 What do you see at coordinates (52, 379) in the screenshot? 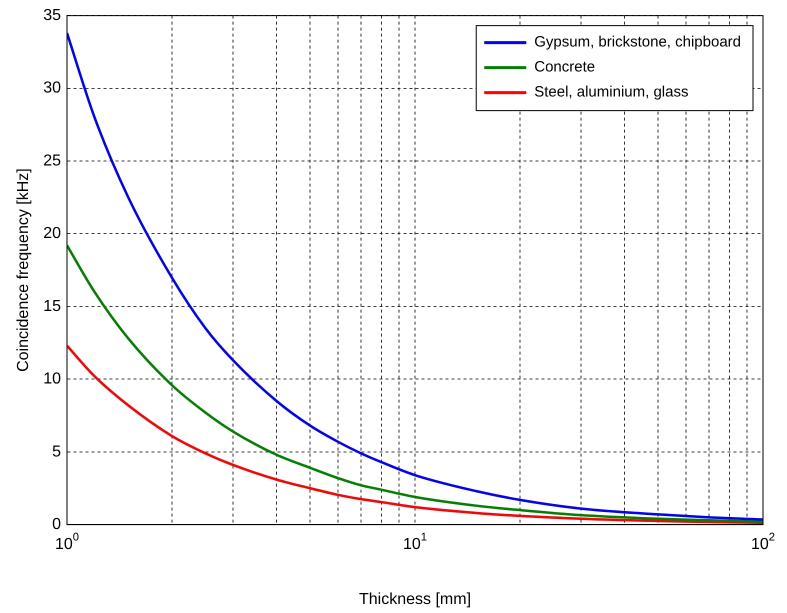
I see `y-tick-label: 10` at bounding box center [52, 379].